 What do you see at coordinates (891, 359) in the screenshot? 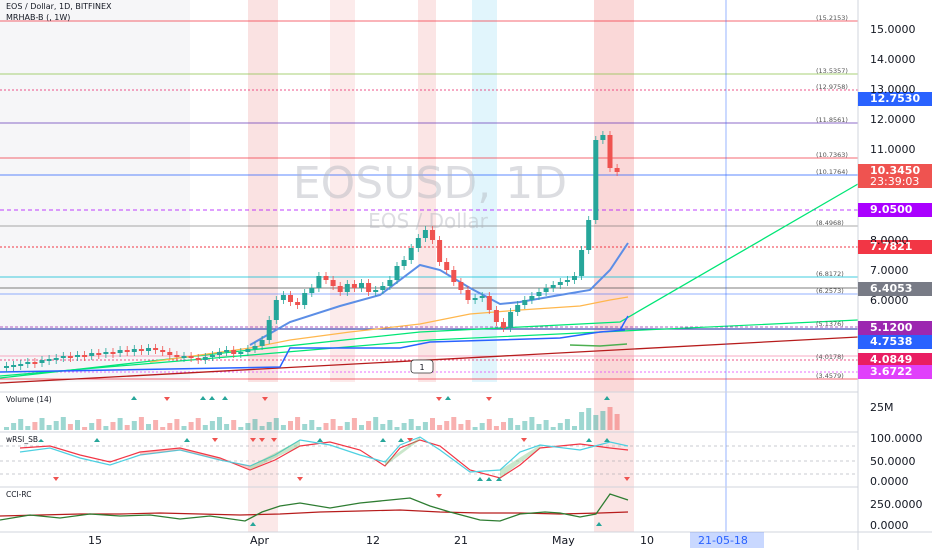
I see `price-tag: 4.0849` at bounding box center [891, 359].